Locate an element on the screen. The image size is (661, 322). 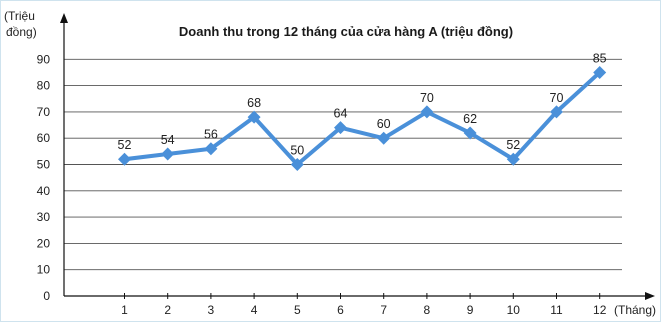
y-axis-title-line2: đồng) is located at coordinates (21, 32).